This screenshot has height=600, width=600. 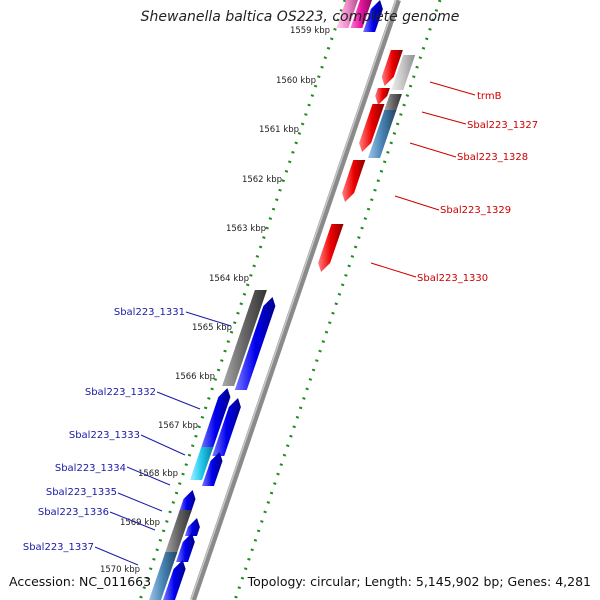 I want to click on tick-label-1567: 1567 kbp, so click(x=178, y=426).